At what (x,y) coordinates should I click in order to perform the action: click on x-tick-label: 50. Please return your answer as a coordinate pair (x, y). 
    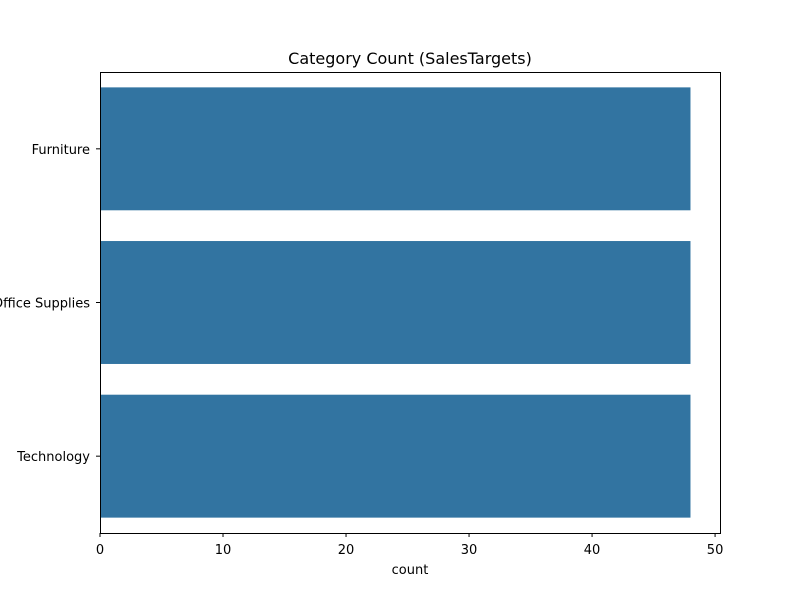
    Looking at the image, I should click on (715, 550).